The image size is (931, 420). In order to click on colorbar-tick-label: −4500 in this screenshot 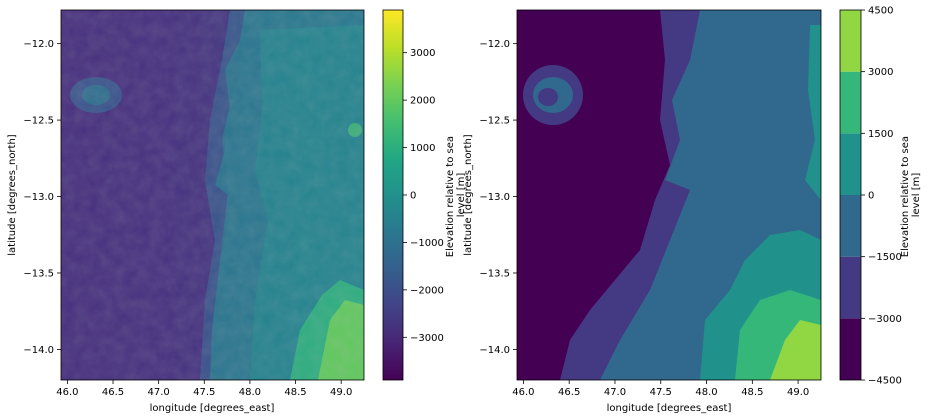, I will do `click(885, 381)`.